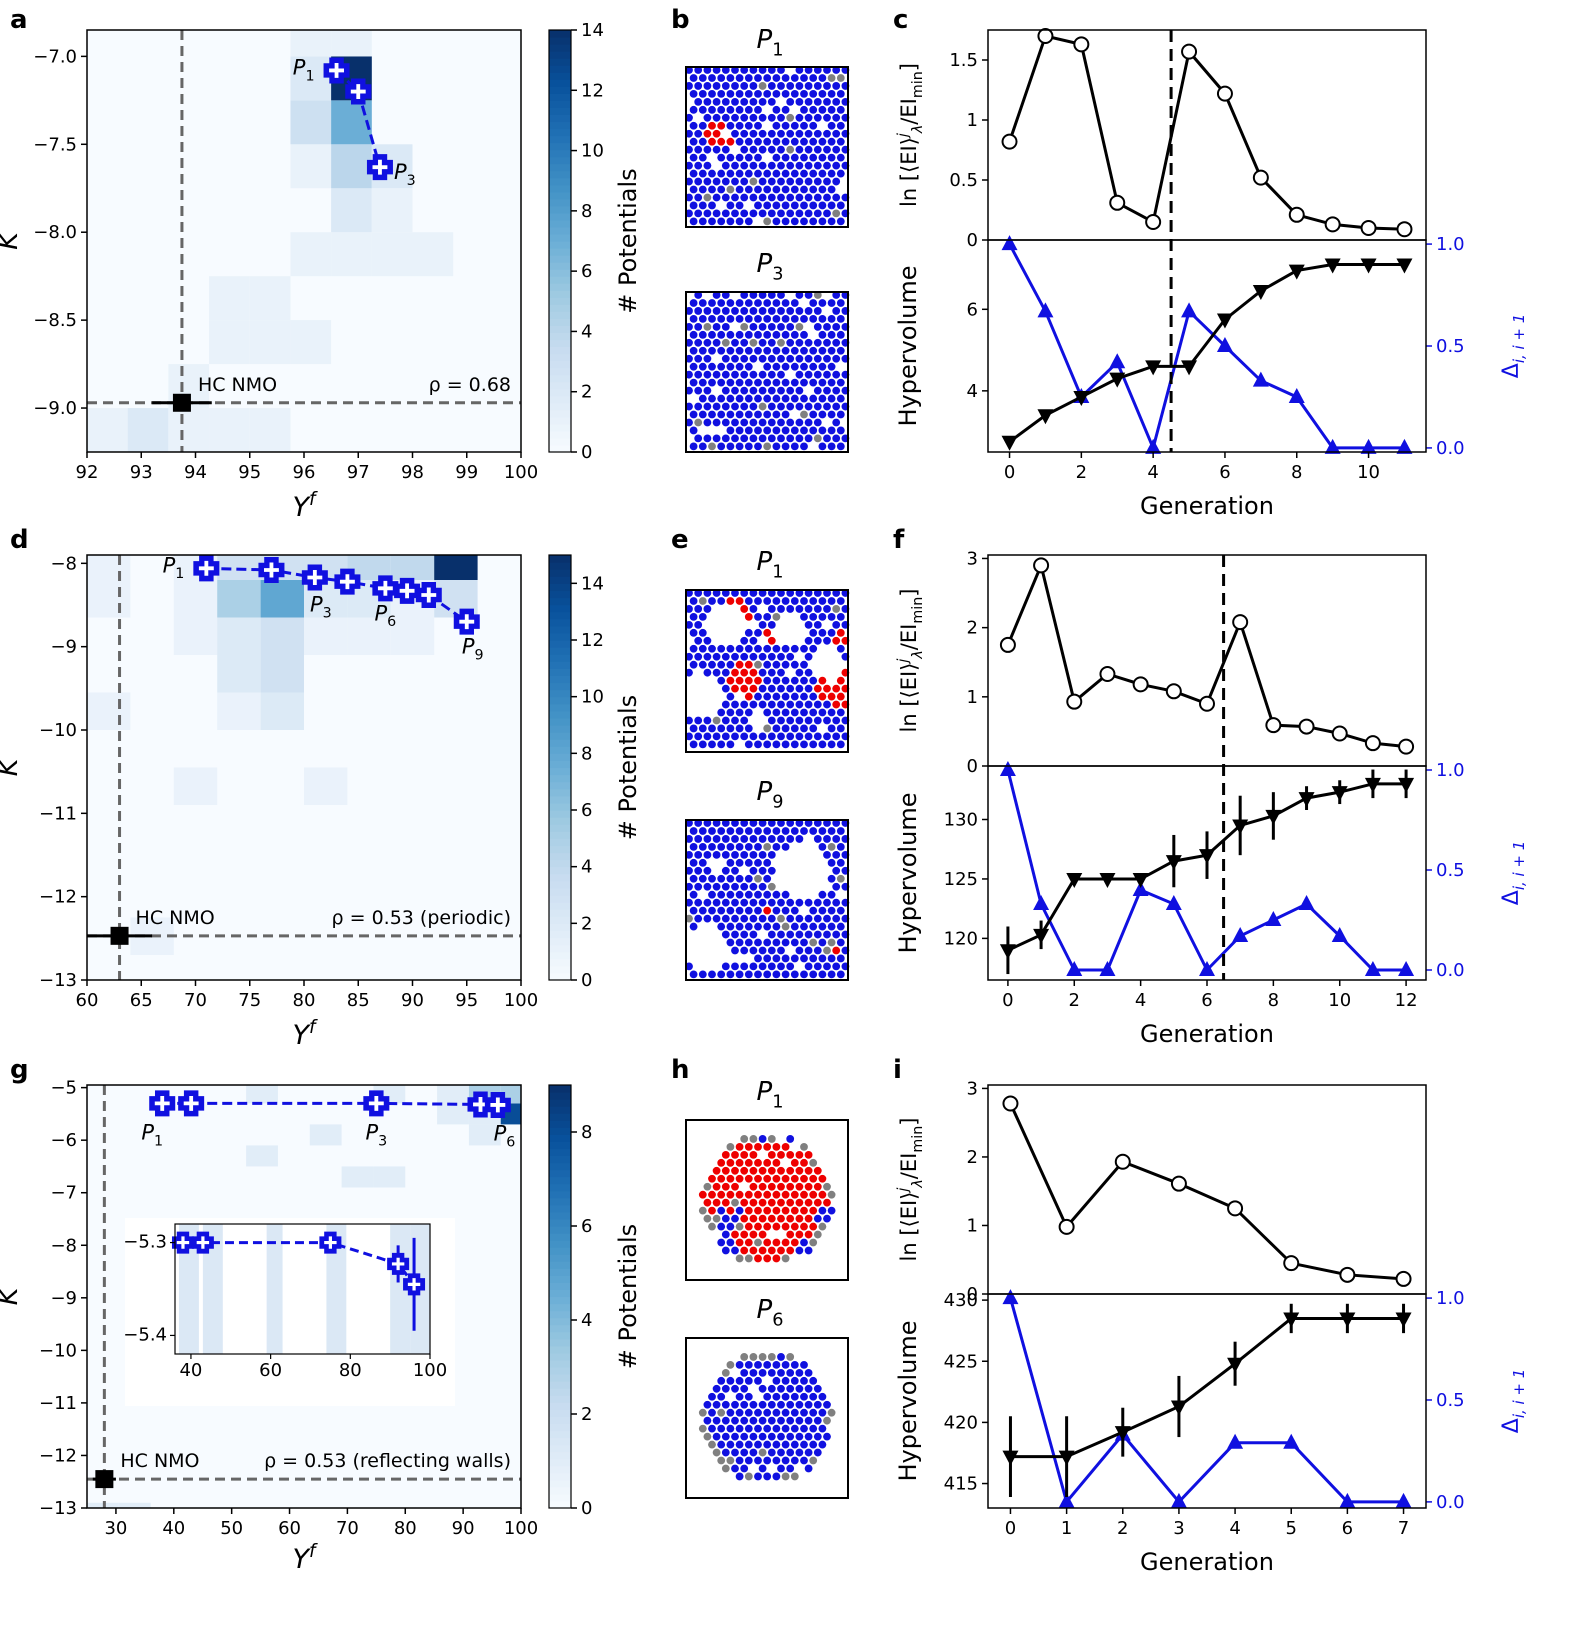 Image resolution: width=1579 pixels, height=1636 pixels. What do you see at coordinates (141, 1000) in the screenshot?
I see `x-tick-label: 65` at bounding box center [141, 1000].